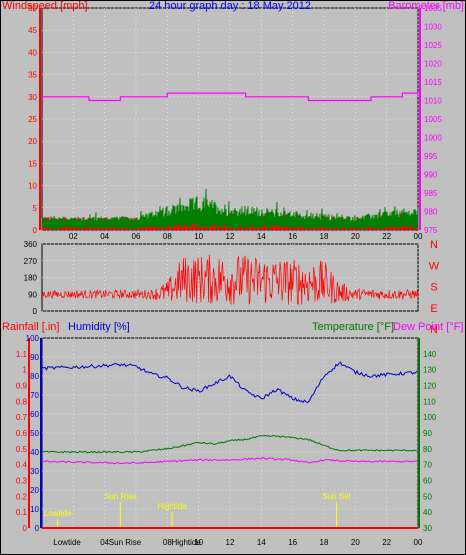 This screenshot has height=555, width=466. What do you see at coordinates (22, 481) in the screenshot?
I see `y-tick-label: 0.3` at bounding box center [22, 481].